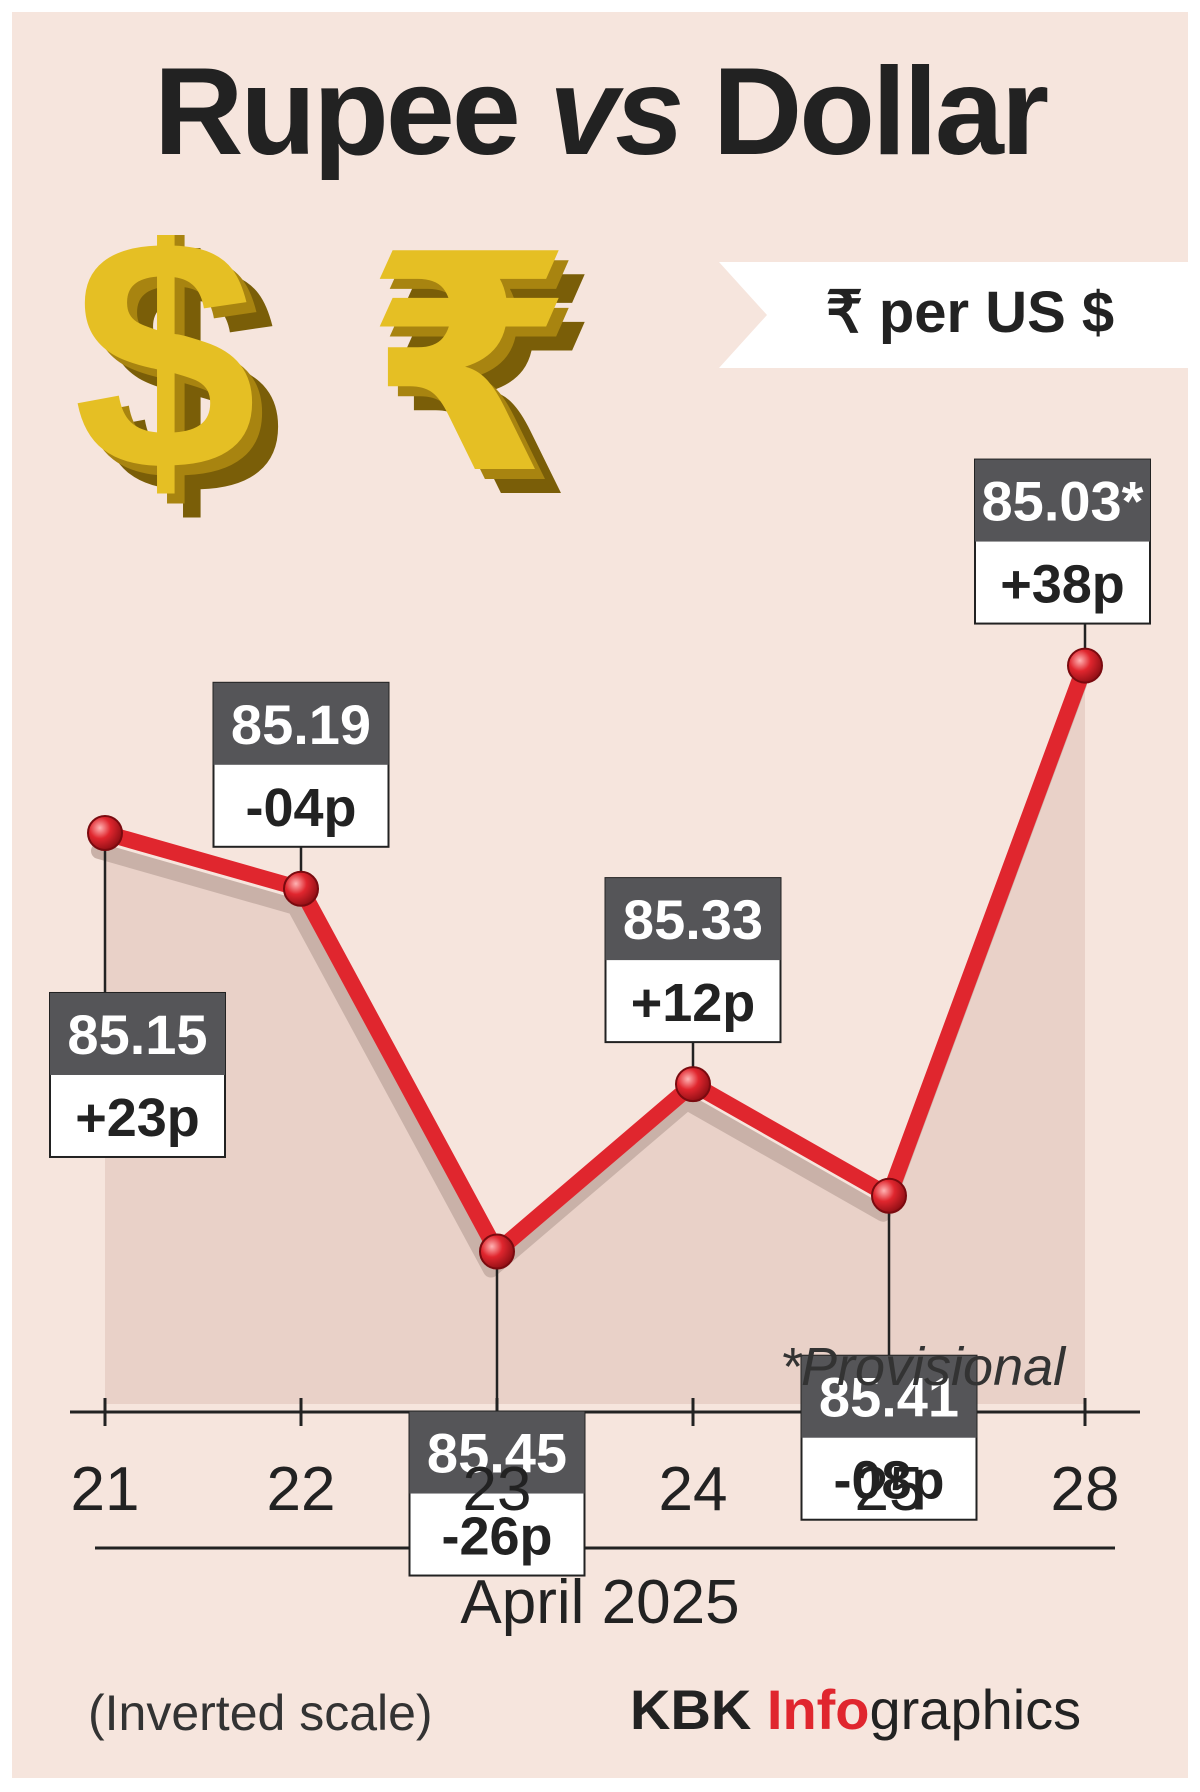 Image resolution: width=1200 pixels, height=1792 pixels. I want to click on data-value-label: 85.41, so click(889, 1397).